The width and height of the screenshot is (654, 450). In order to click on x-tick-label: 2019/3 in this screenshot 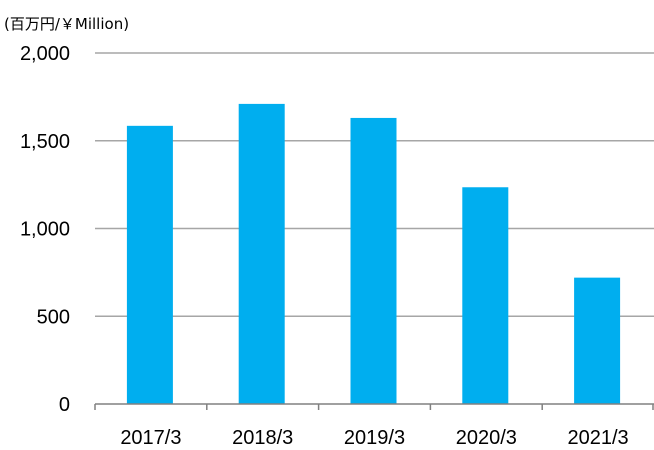, I will do `click(374, 438)`.